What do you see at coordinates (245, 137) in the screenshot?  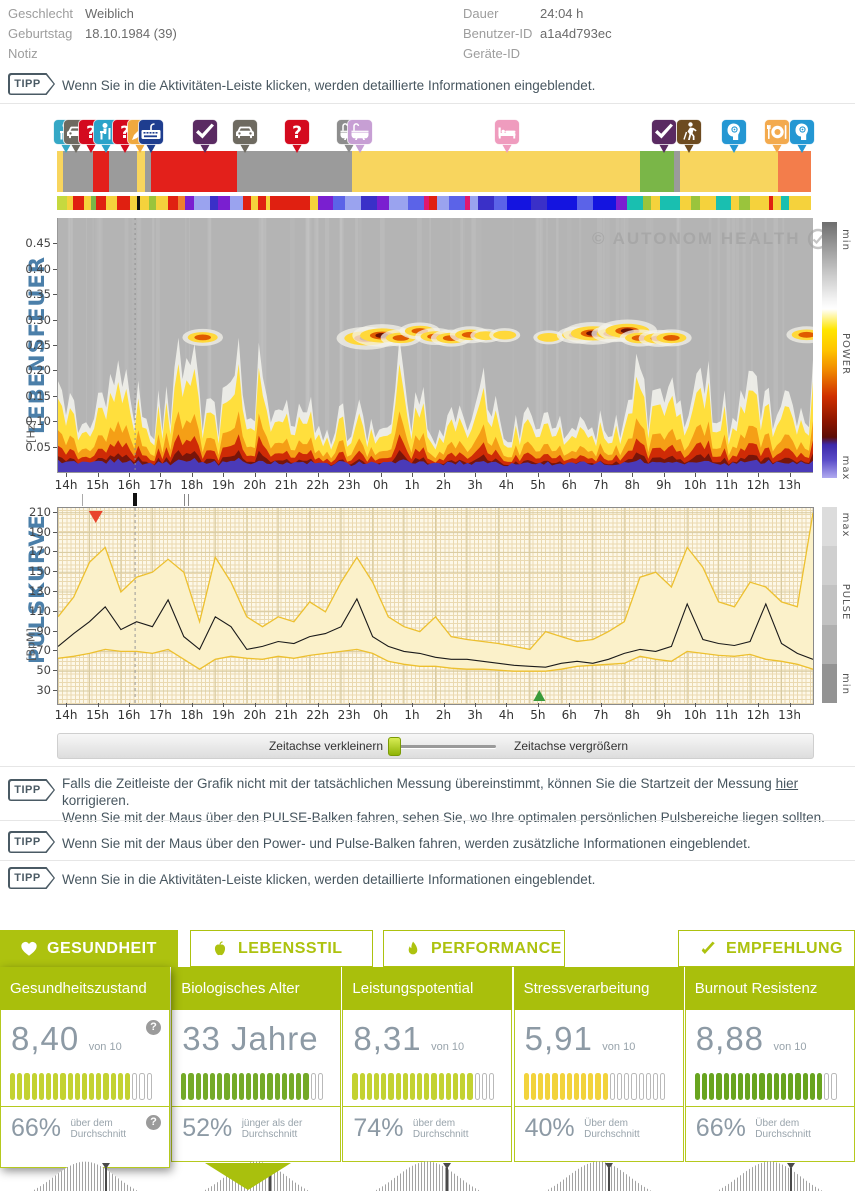 I see `activity-pin-car` at bounding box center [245, 137].